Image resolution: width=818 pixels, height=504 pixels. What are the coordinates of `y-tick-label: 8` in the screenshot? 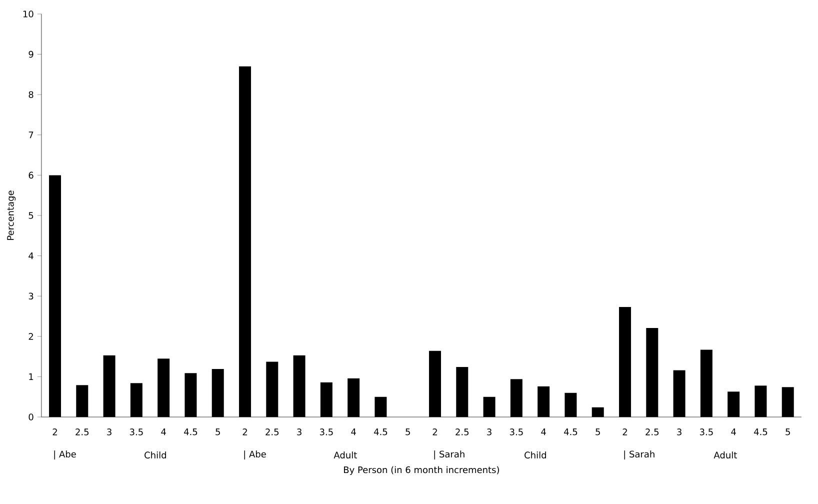 It's located at (31, 94).